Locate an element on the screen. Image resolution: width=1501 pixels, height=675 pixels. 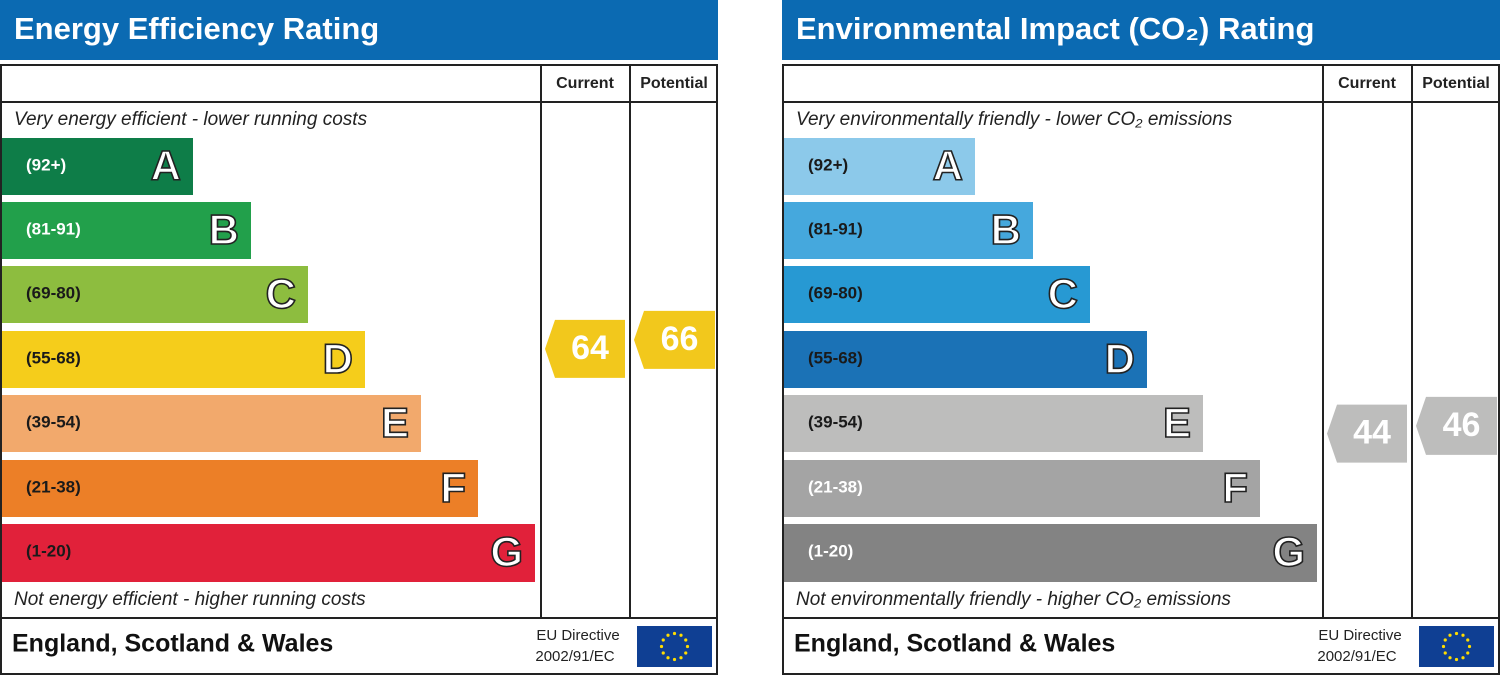
potential-value: 46 is located at coordinates (1462, 425).